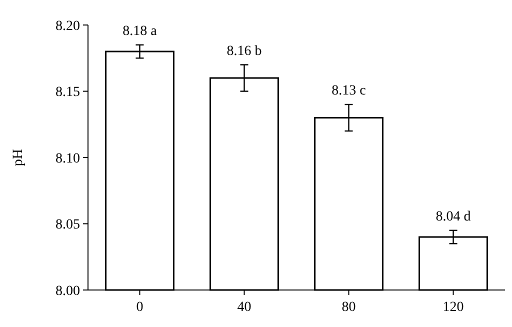 The width and height of the screenshot is (512, 327). I want to click on x-tick-label: 80, so click(349, 307).